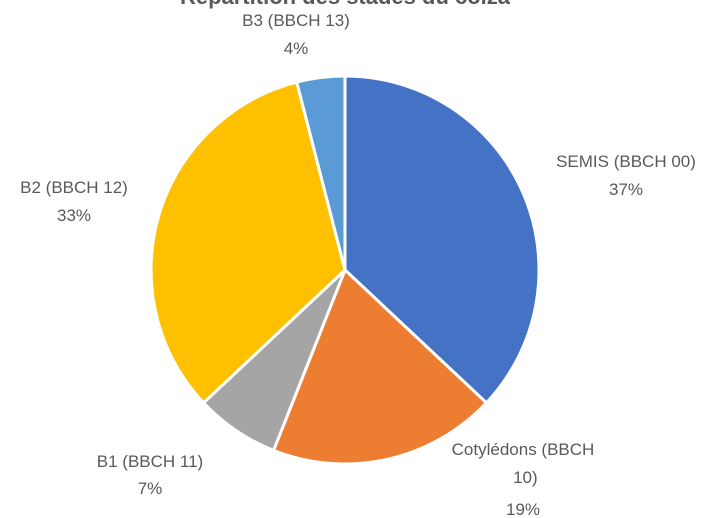 This screenshot has width=711, height=518. Describe the element at coordinates (523, 509) in the screenshot. I see `slice-percent-cotyledons: 19%` at that location.